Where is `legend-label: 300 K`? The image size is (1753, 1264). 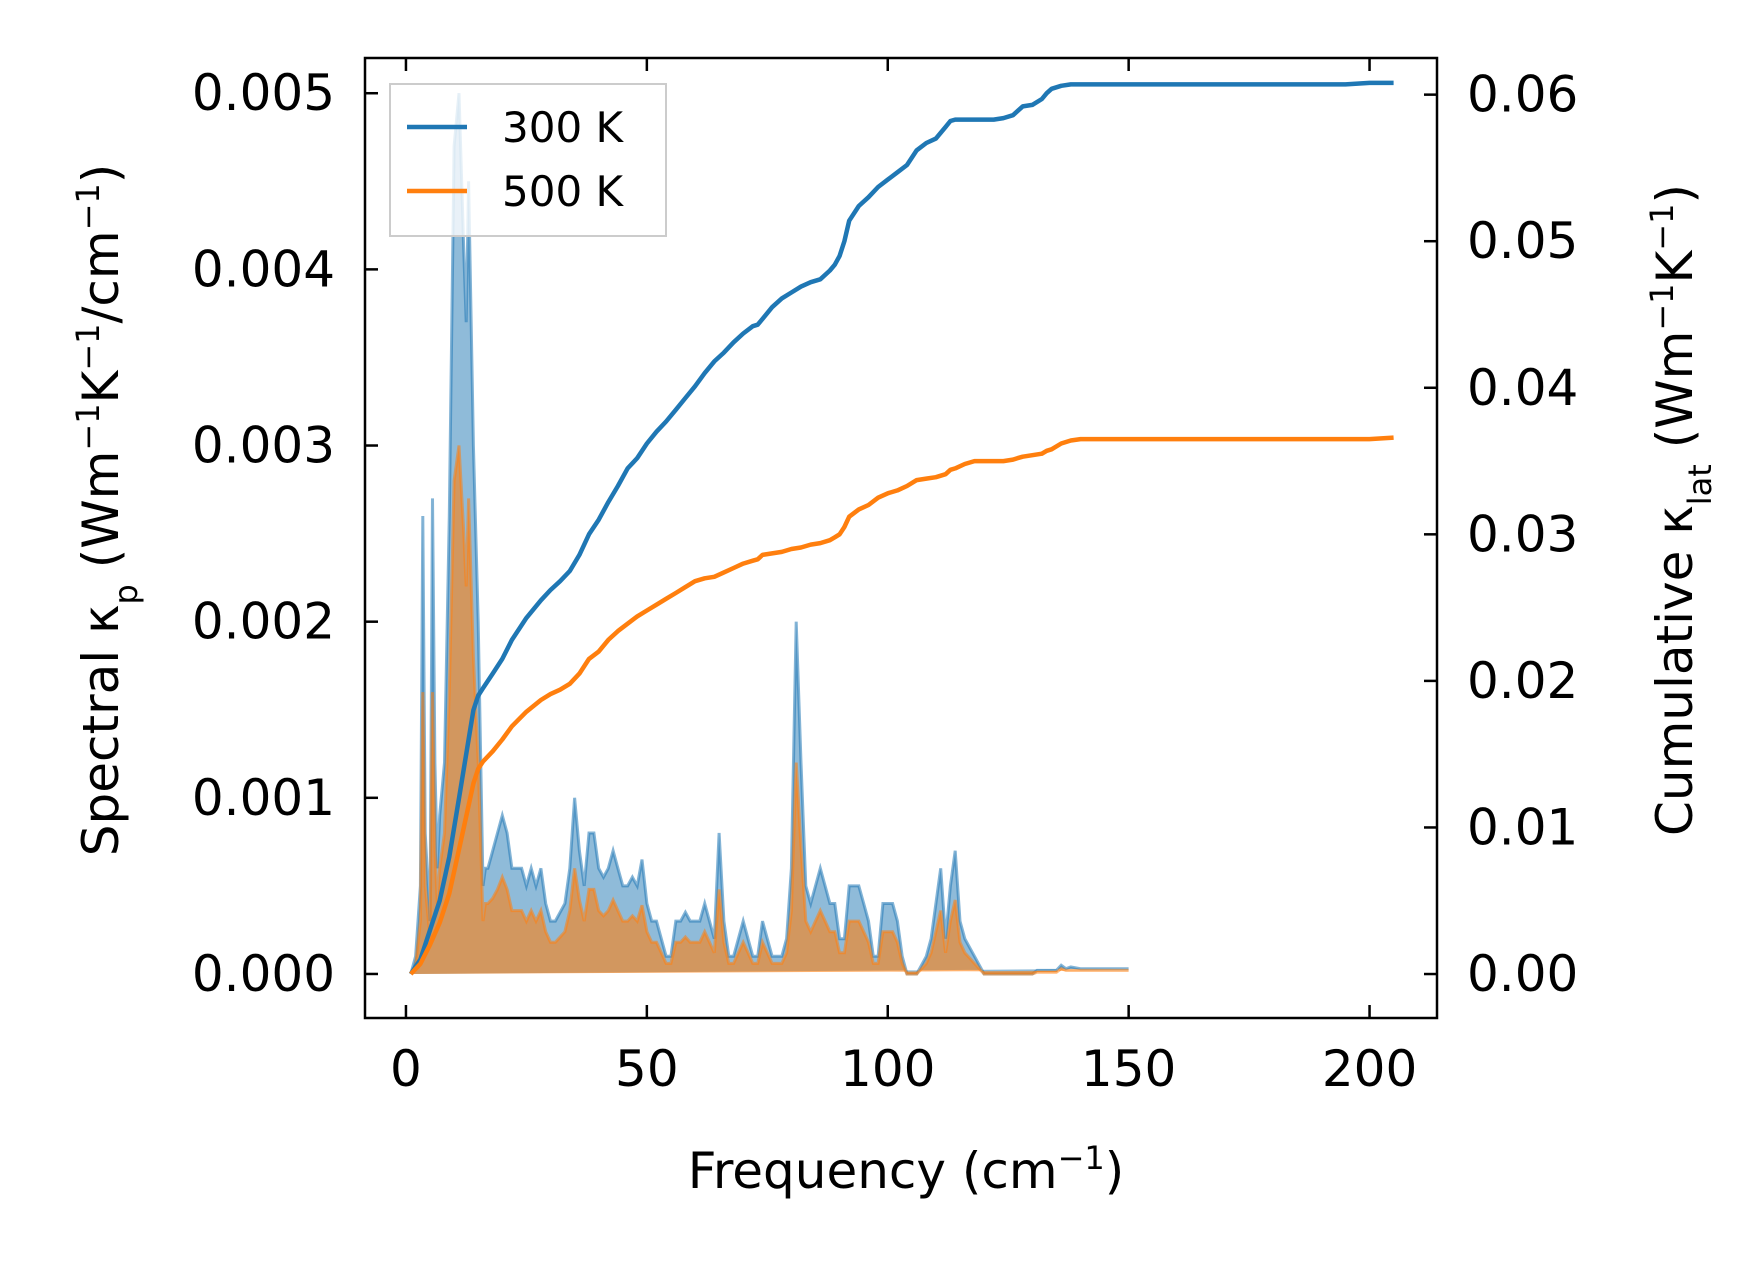
legend-label: 300 K is located at coordinates (563, 127).